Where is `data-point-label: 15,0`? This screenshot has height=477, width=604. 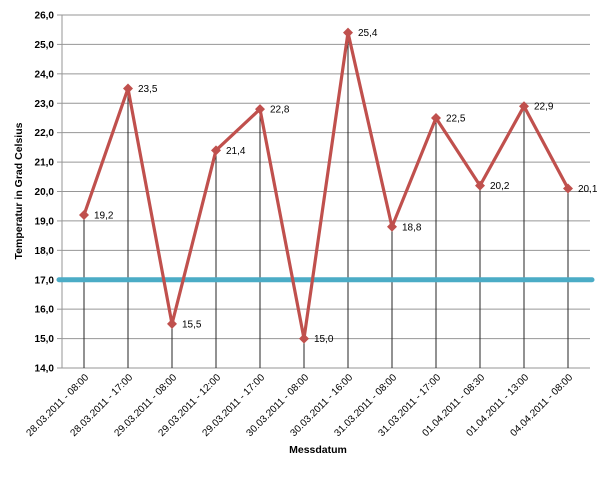
data-point-label: 15,0 is located at coordinates (324, 339).